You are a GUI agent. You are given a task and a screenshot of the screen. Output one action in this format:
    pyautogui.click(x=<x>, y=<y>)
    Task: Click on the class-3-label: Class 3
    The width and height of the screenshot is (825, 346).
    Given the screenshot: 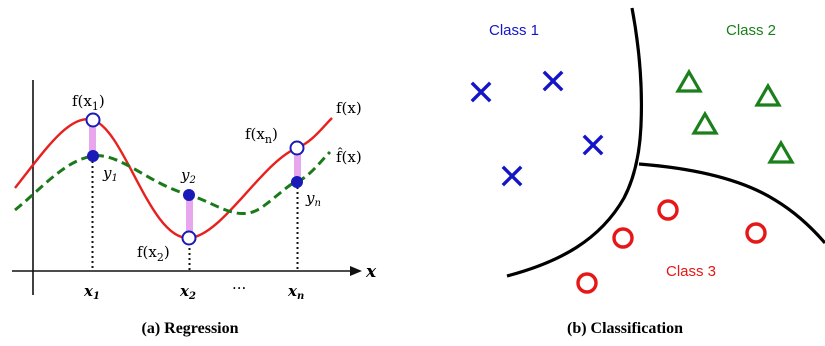 What is the action you would take?
    pyautogui.click(x=691, y=271)
    